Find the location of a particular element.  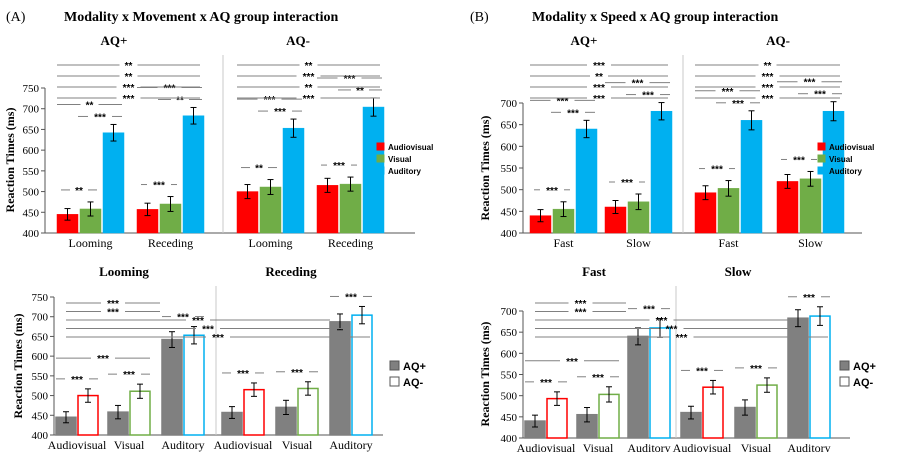

x-tick-label: Looming is located at coordinates (91, 243).